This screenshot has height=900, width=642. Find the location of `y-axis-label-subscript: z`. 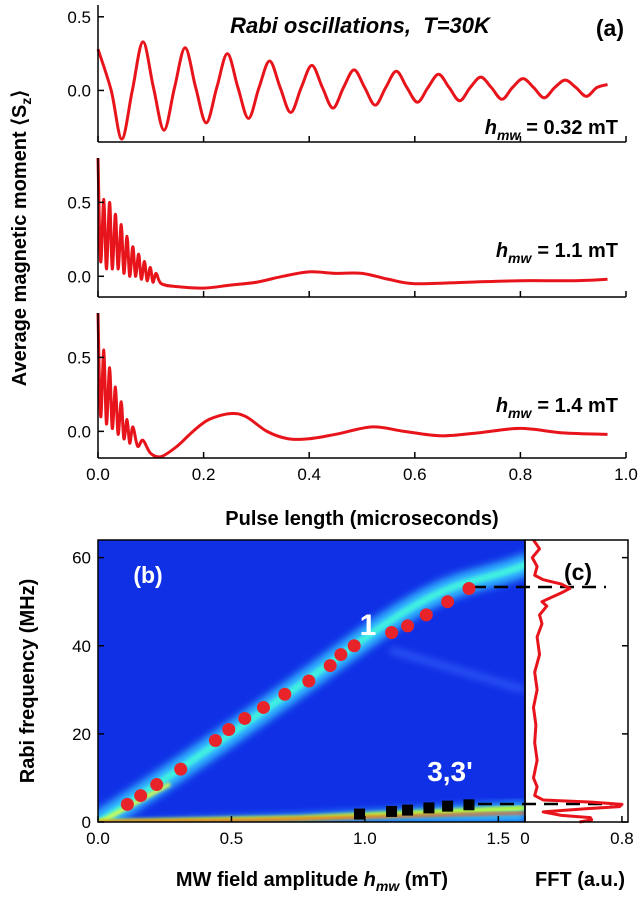

y-axis-label-subscript: z is located at coordinates (26, 101).